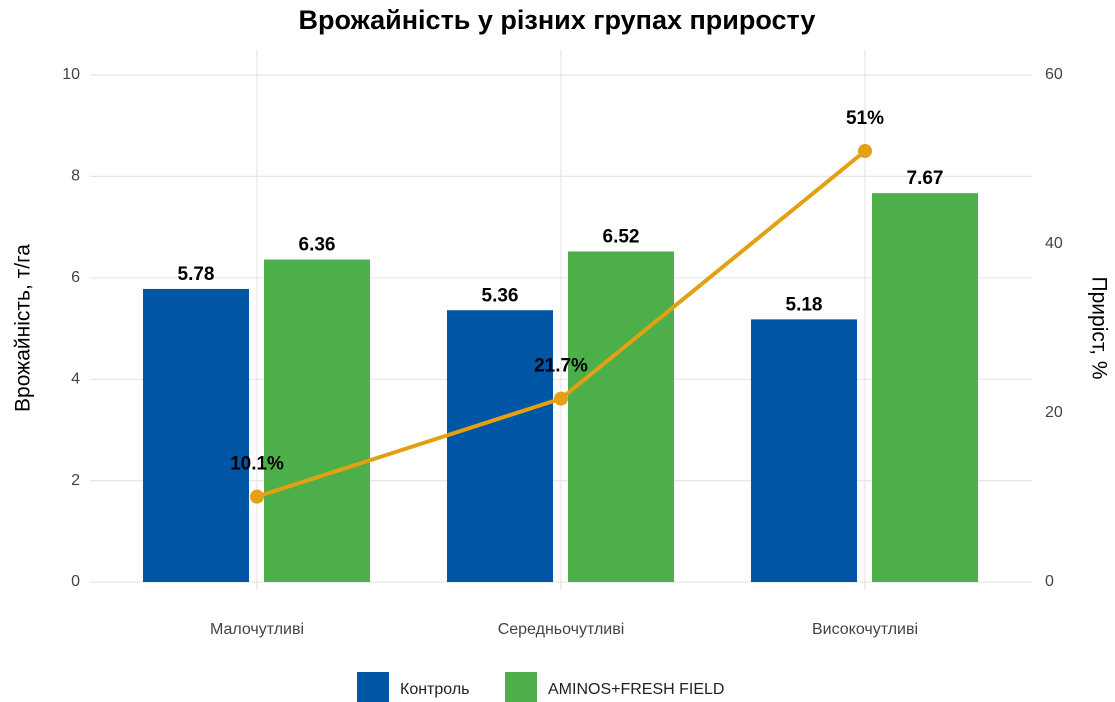 This screenshot has width=1115, height=702. What do you see at coordinates (1054, 243) in the screenshot?
I see `y2-tick-label: 40` at bounding box center [1054, 243].